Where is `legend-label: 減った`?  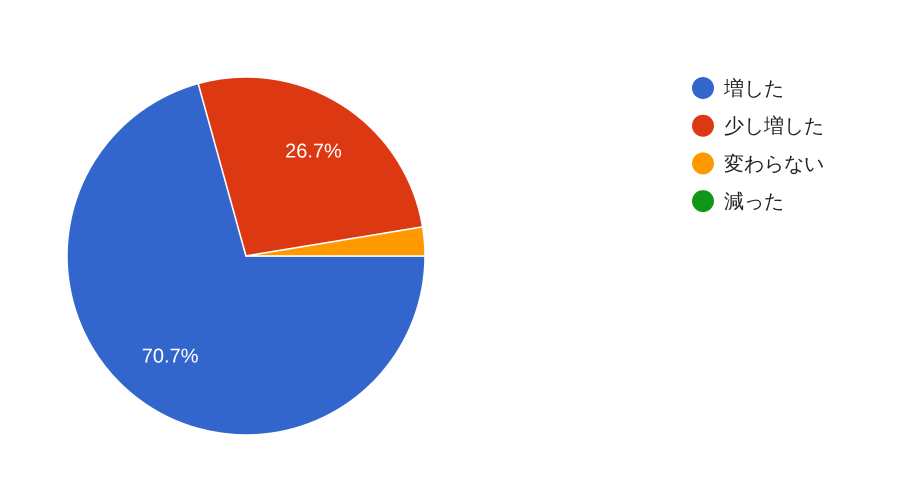 legend-label: 減った is located at coordinates (754, 202).